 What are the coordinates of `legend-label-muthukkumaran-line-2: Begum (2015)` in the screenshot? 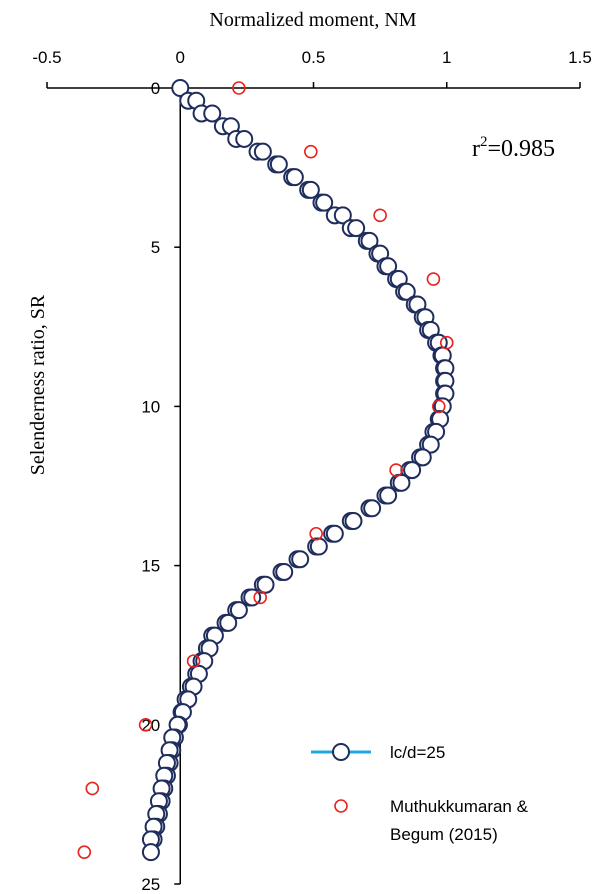 It's located at (444, 834).